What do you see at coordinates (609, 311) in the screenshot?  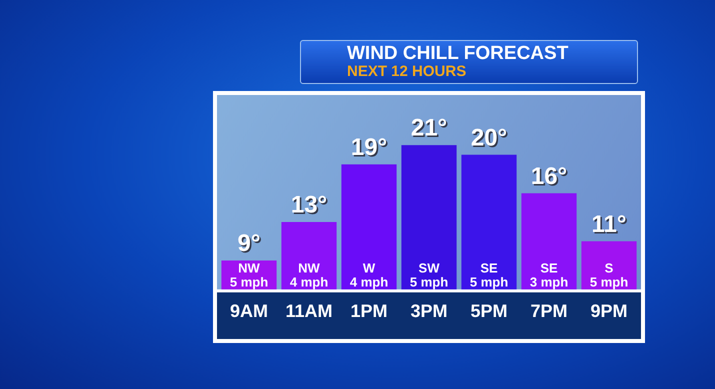 I see `x-tick-label: 9PM` at bounding box center [609, 311].